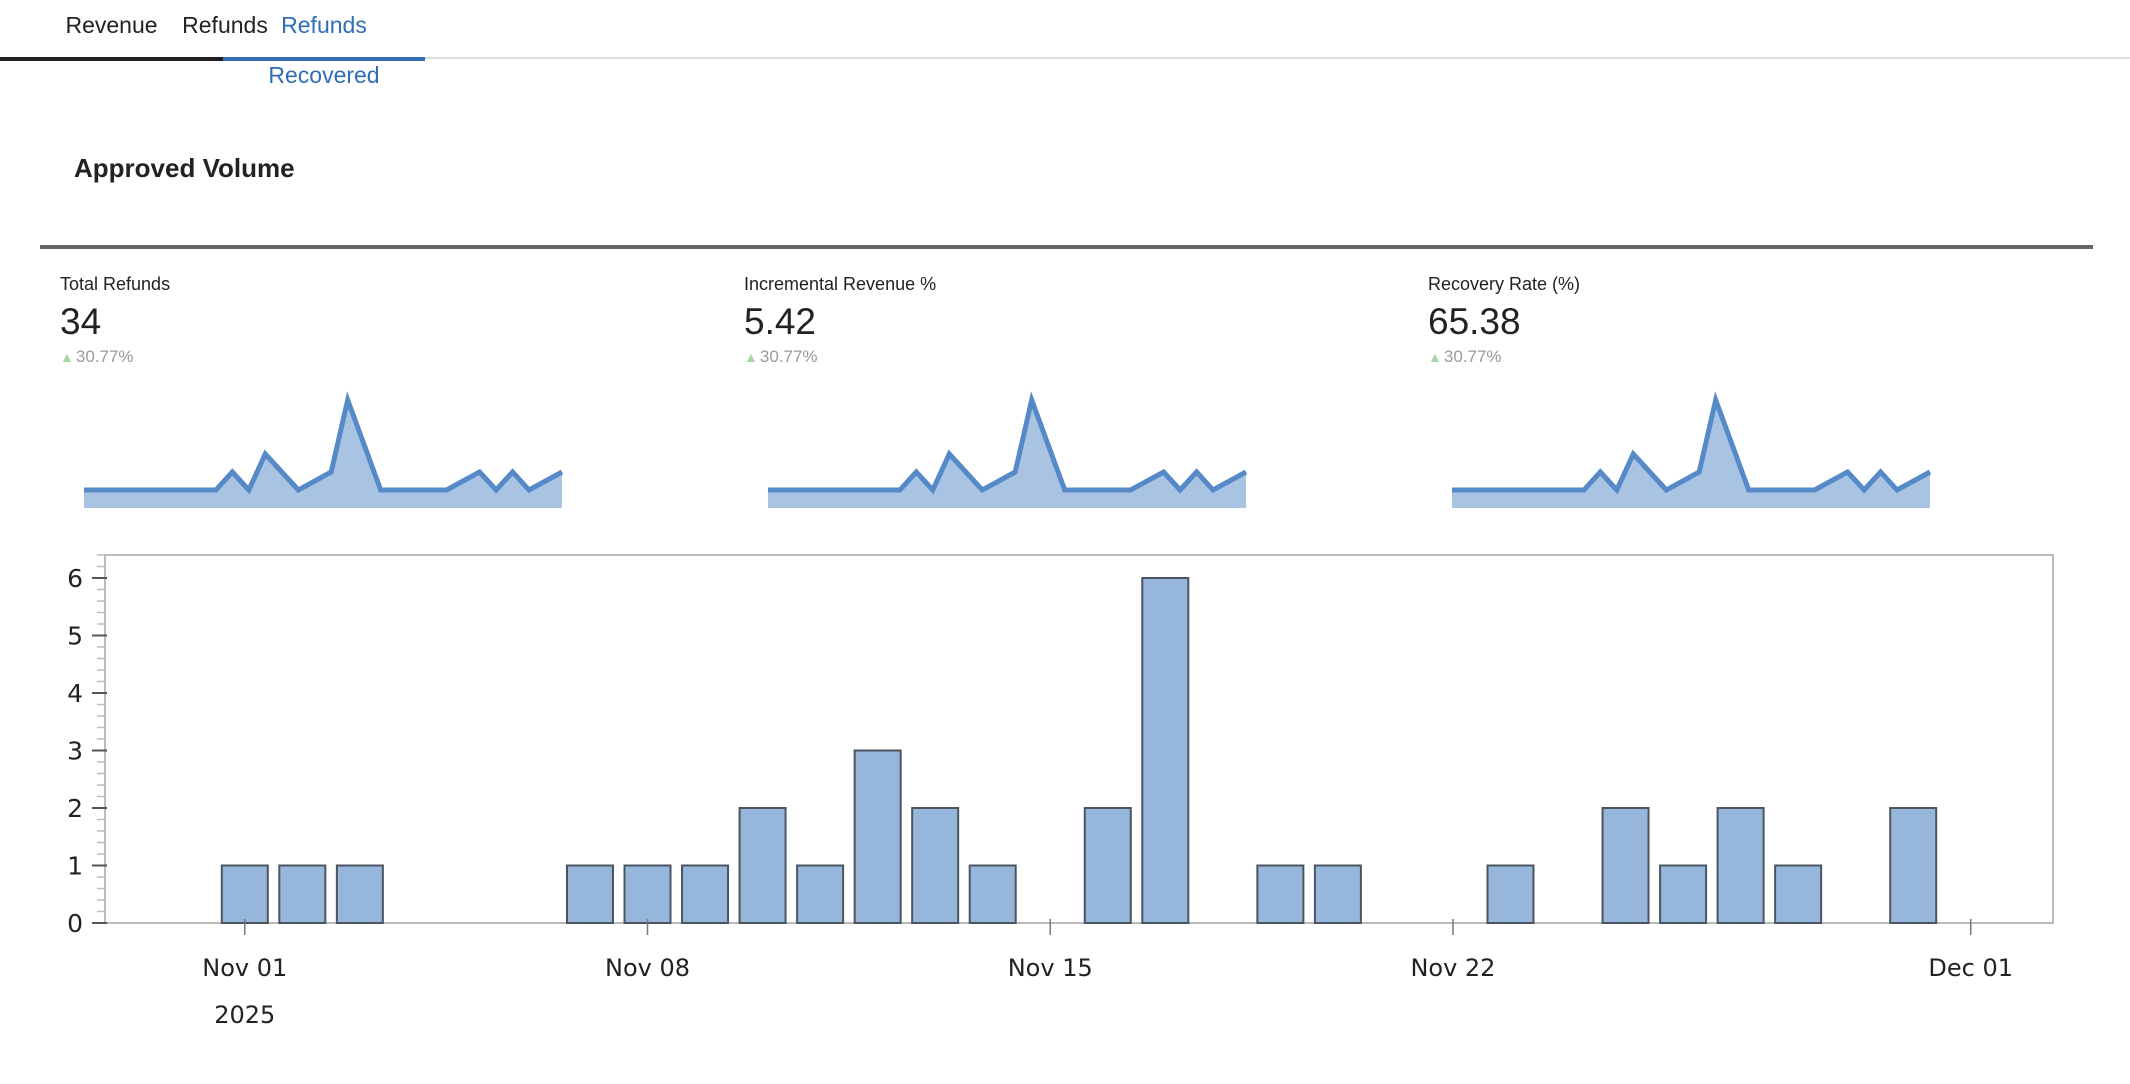 The height and width of the screenshot is (1084, 2130). What do you see at coordinates (111, 59) in the screenshot?
I see `tab-underline` at bounding box center [111, 59].